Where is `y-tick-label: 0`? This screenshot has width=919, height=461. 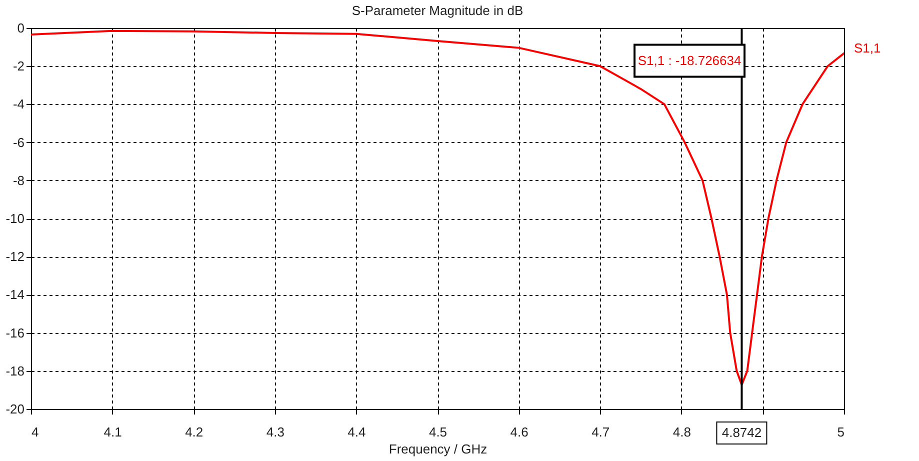 y-tick-label: 0 is located at coordinates (20, 28).